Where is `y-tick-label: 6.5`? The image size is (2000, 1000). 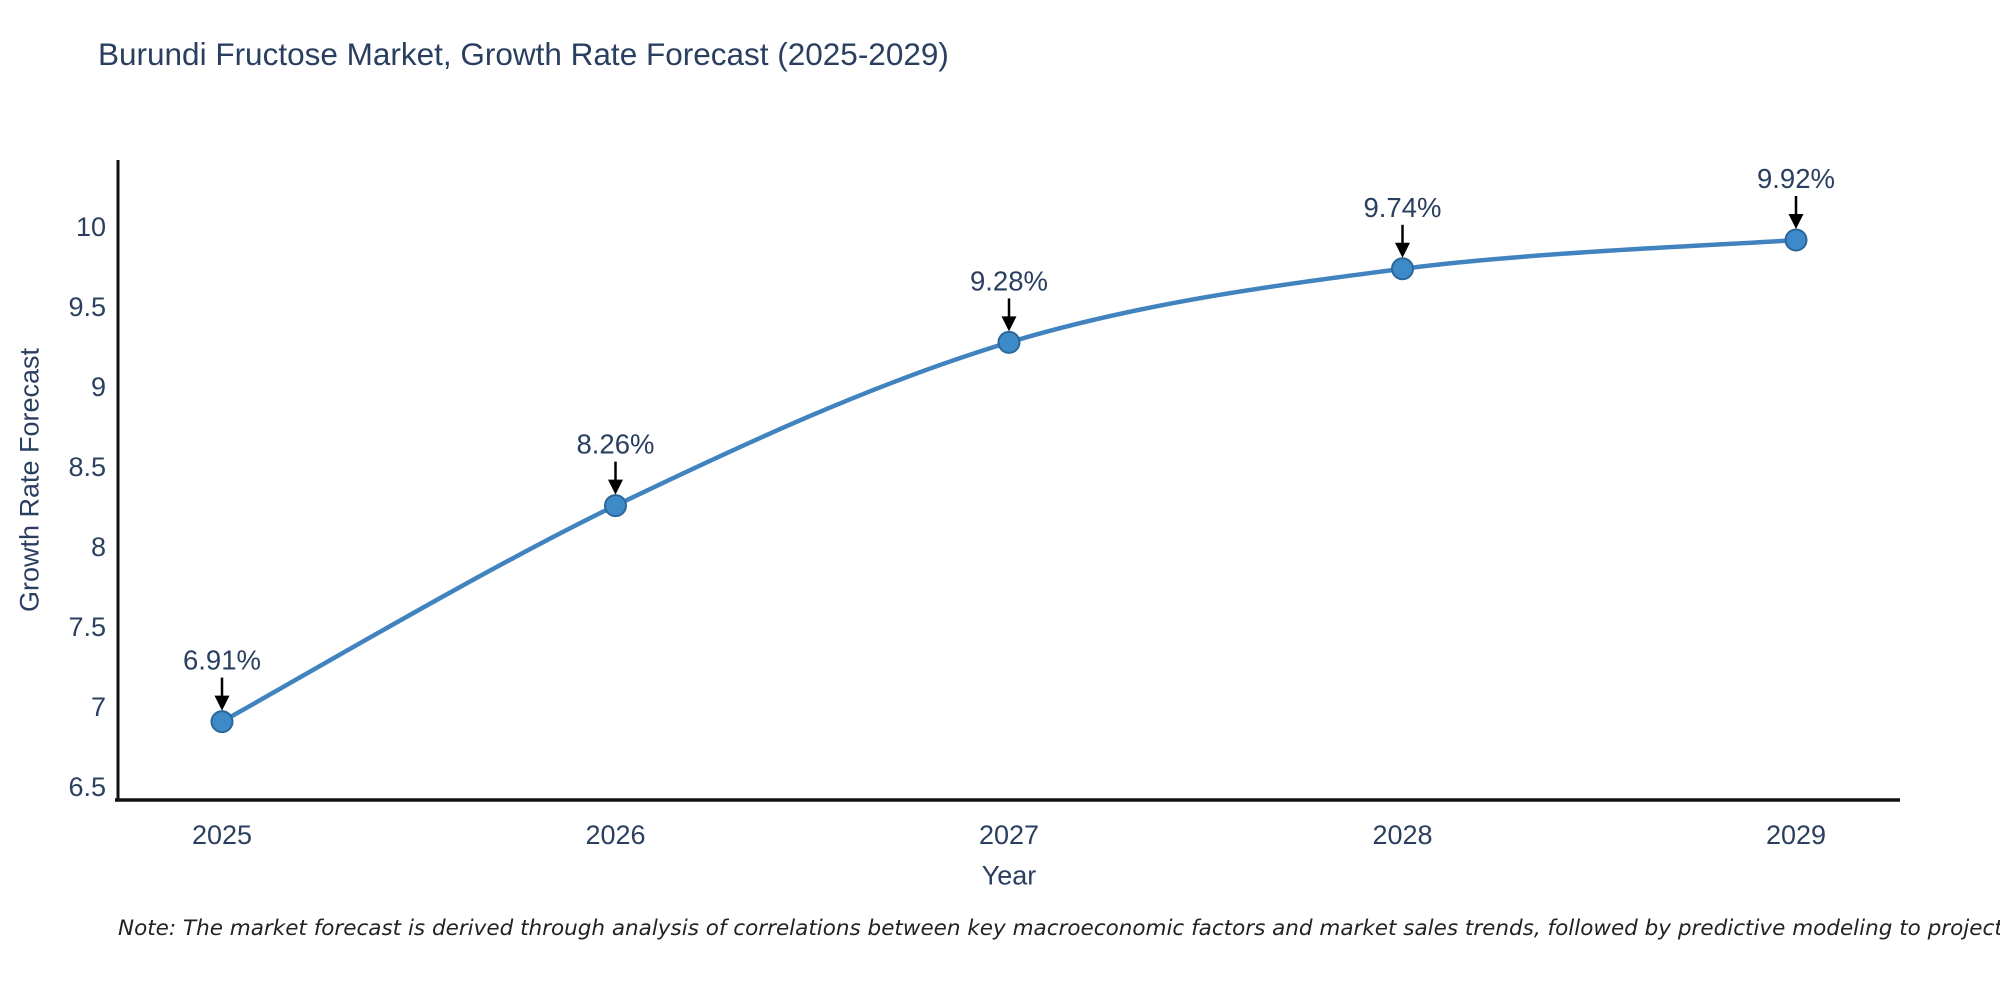 y-tick-label: 6.5 is located at coordinates (87, 787).